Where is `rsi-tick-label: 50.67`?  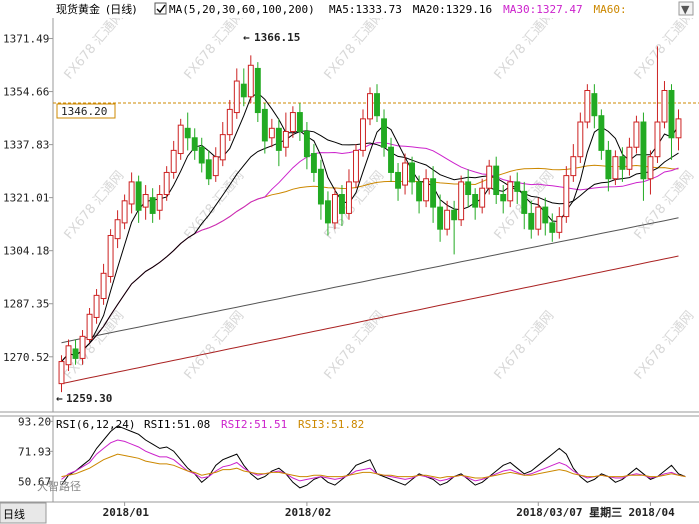
rsi-tick-label: 50.67 is located at coordinates (34, 481).